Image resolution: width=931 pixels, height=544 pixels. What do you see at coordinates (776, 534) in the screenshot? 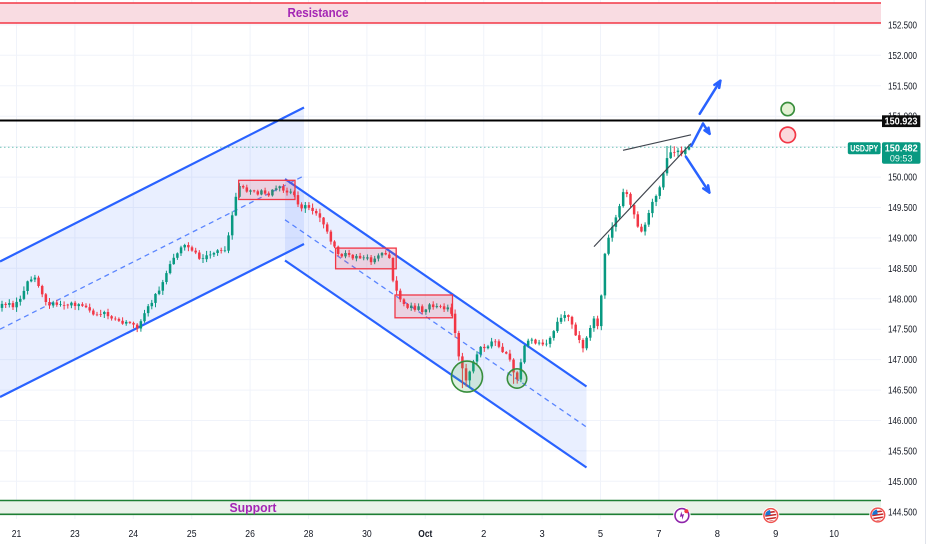
I see `svg-text: 9` at bounding box center [776, 534].